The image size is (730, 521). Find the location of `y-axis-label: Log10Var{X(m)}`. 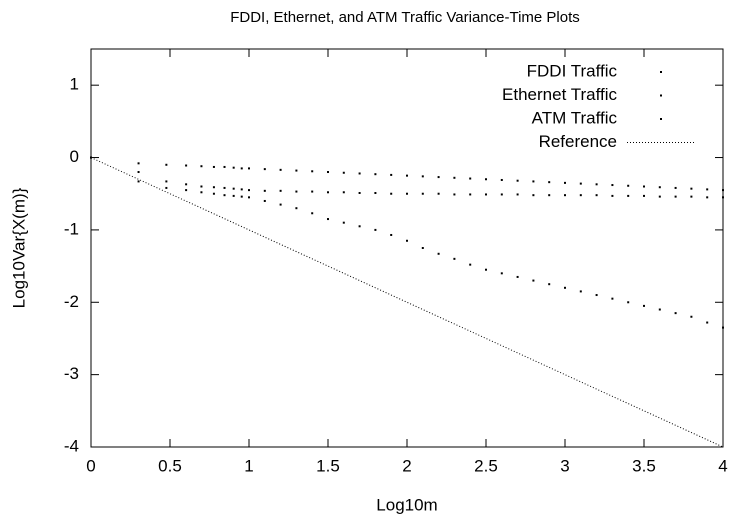

y-axis-label: Log10Var{X(m)} is located at coordinates (18, 247).